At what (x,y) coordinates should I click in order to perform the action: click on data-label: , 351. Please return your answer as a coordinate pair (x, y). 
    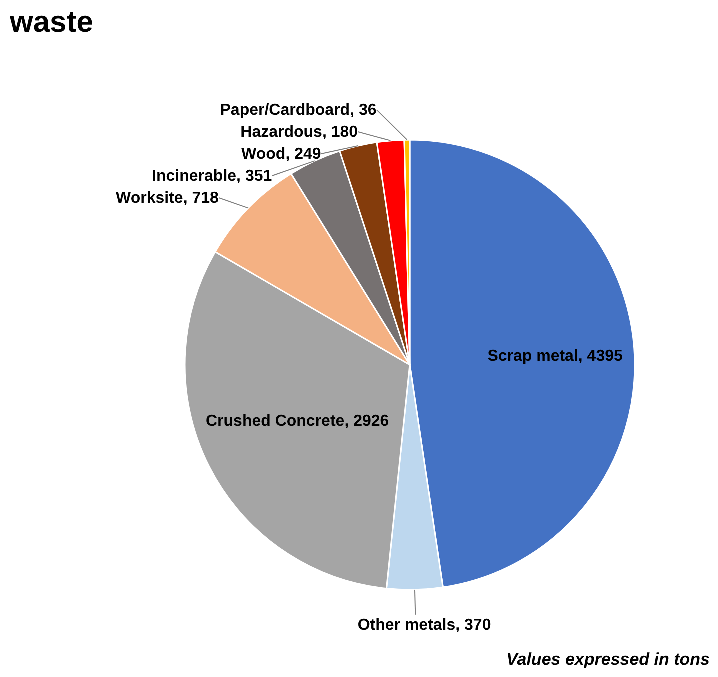
    Looking at the image, I should click on (254, 177).